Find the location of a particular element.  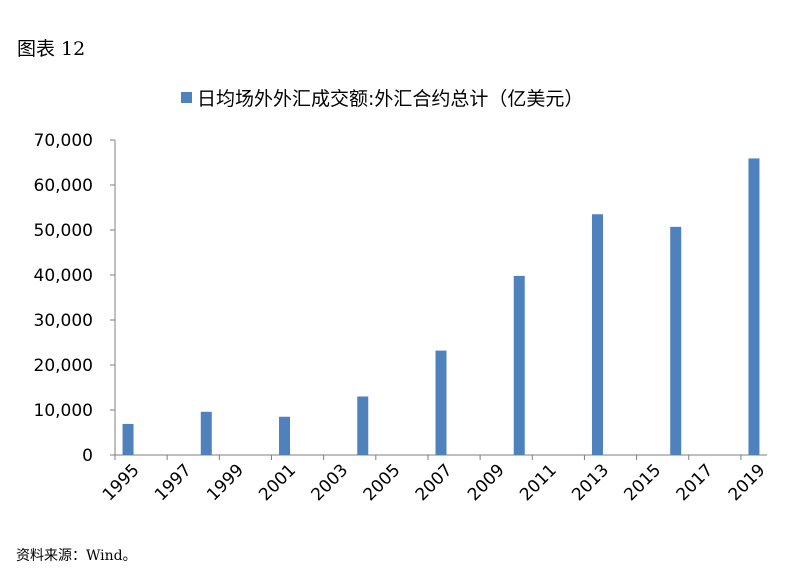

y-tick-label: 70,000 is located at coordinates (63, 141).